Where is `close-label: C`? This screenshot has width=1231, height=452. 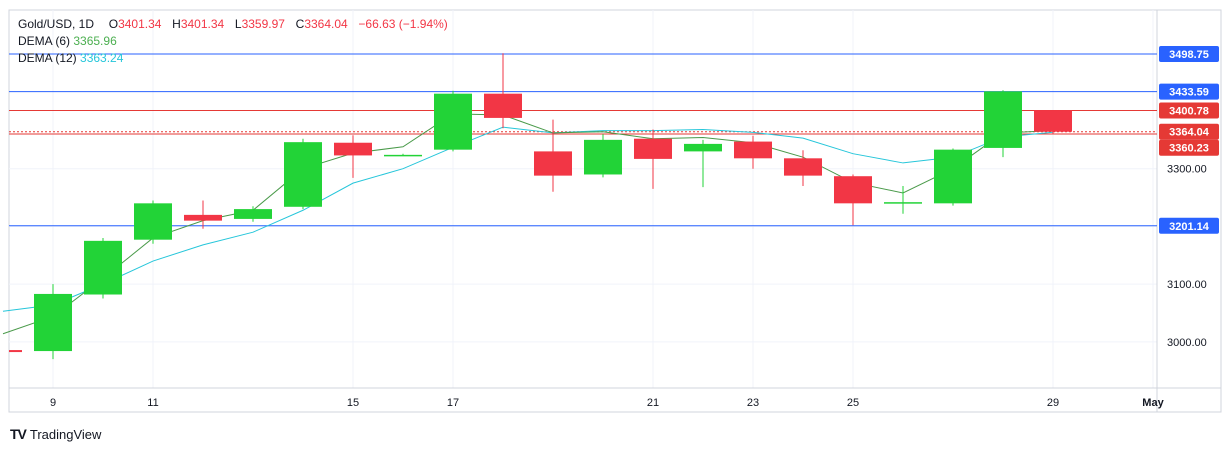 close-label: C is located at coordinates (300, 24).